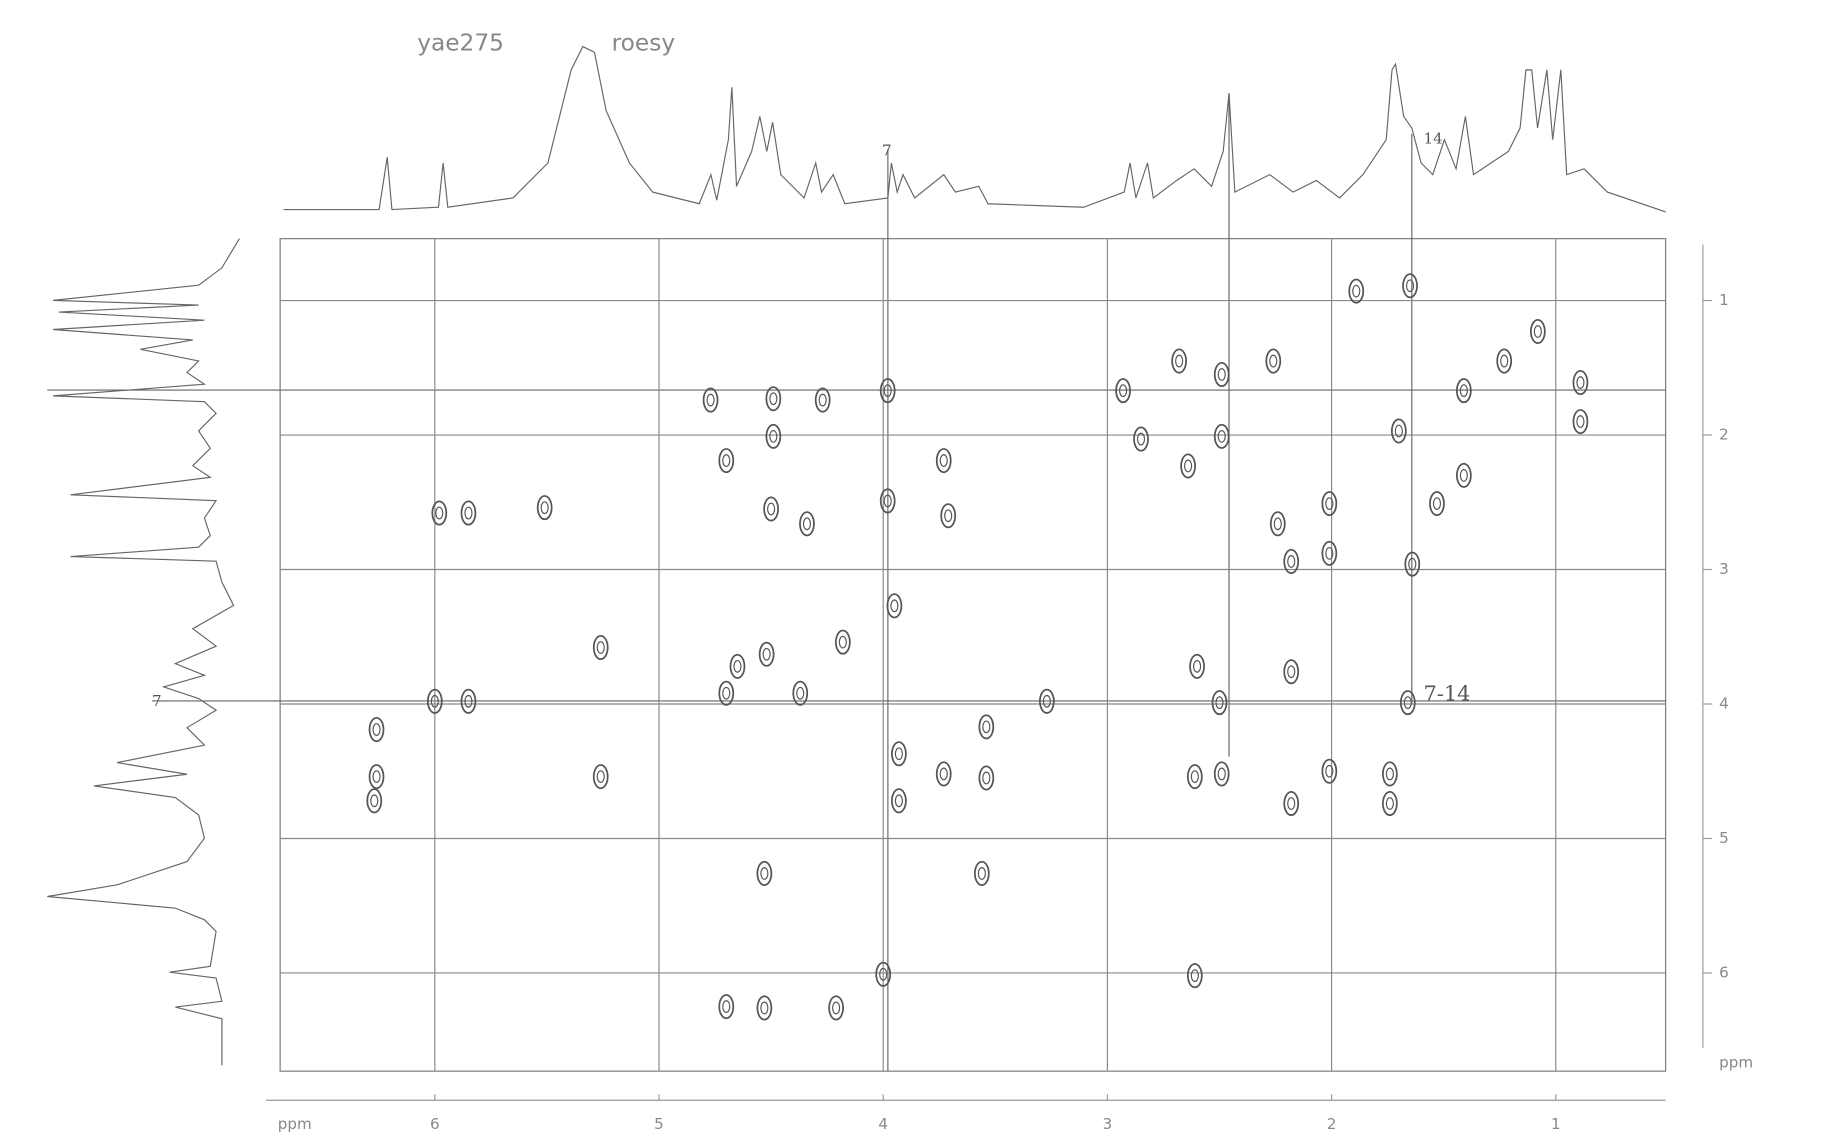  What do you see at coordinates (1724, 838) in the screenshot?
I see `y-tick-label: 5` at bounding box center [1724, 838].